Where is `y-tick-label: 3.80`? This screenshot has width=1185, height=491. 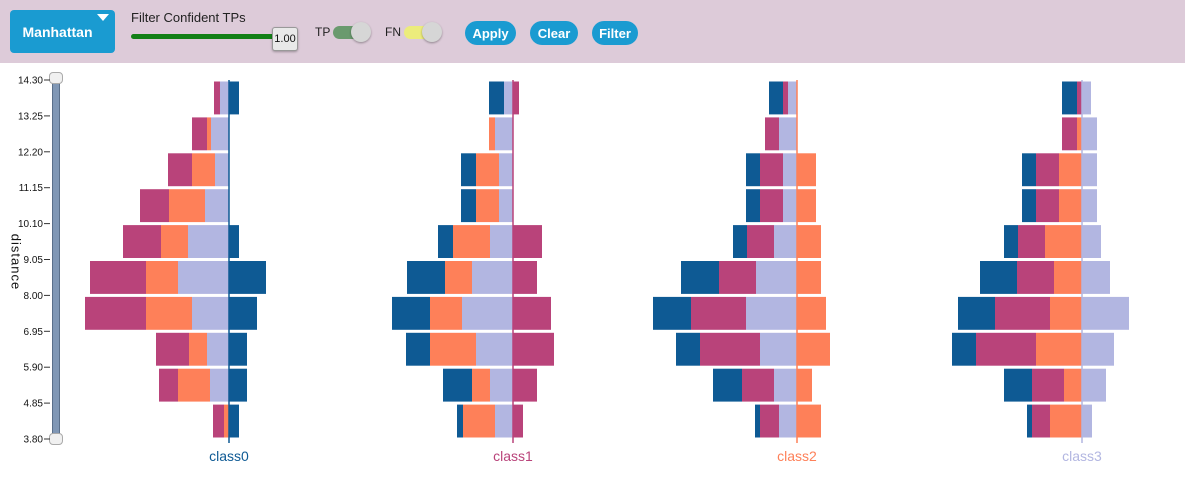
y-tick-label: 3.80 is located at coordinates (34, 440).